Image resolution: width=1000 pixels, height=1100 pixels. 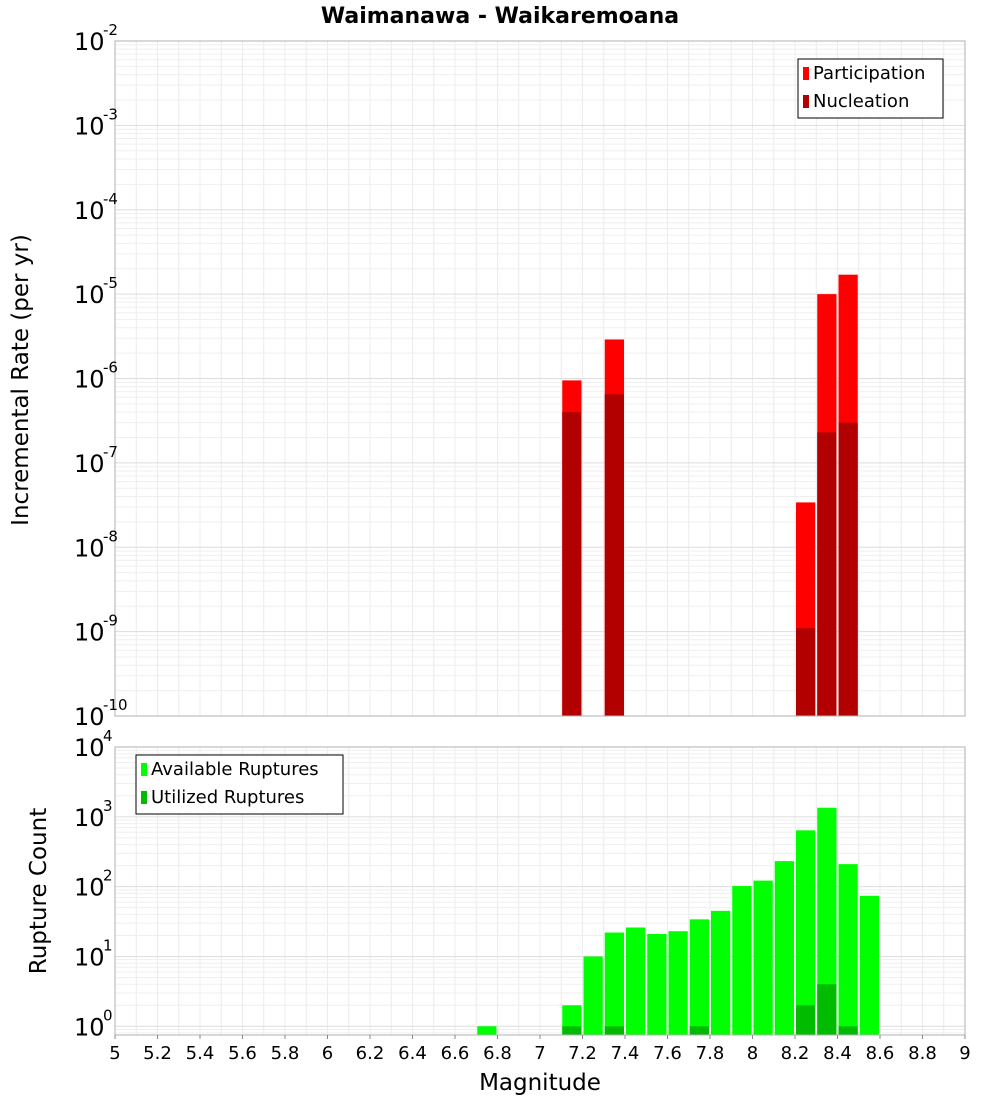 What do you see at coordinates (539, 1053) in the screenshot?
I see `x-tick-label: 7` at bounding box center [539, 1053].